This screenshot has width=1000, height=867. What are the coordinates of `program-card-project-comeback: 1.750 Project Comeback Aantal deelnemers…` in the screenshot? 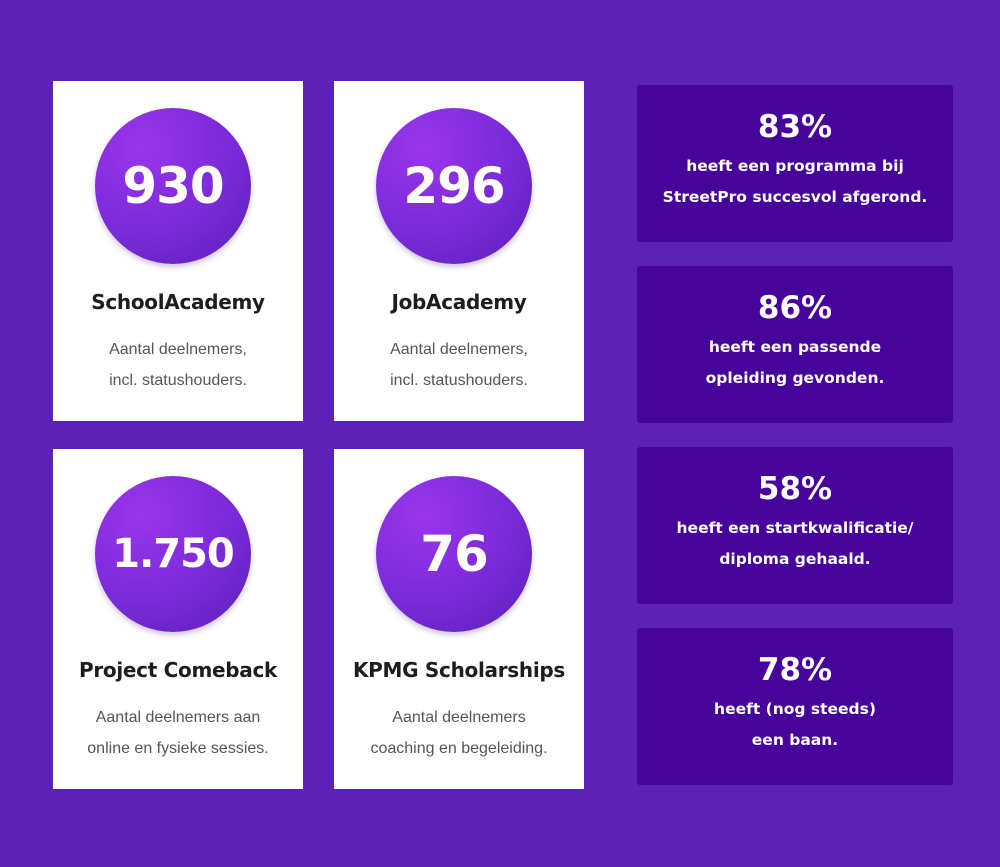 It's located at (178, 619).